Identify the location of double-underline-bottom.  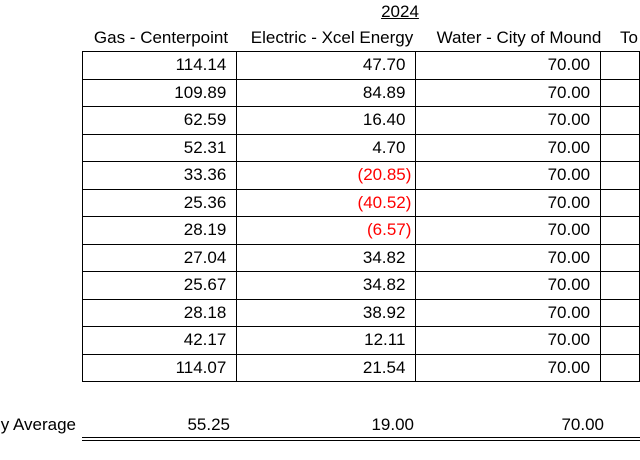
(361, 440).